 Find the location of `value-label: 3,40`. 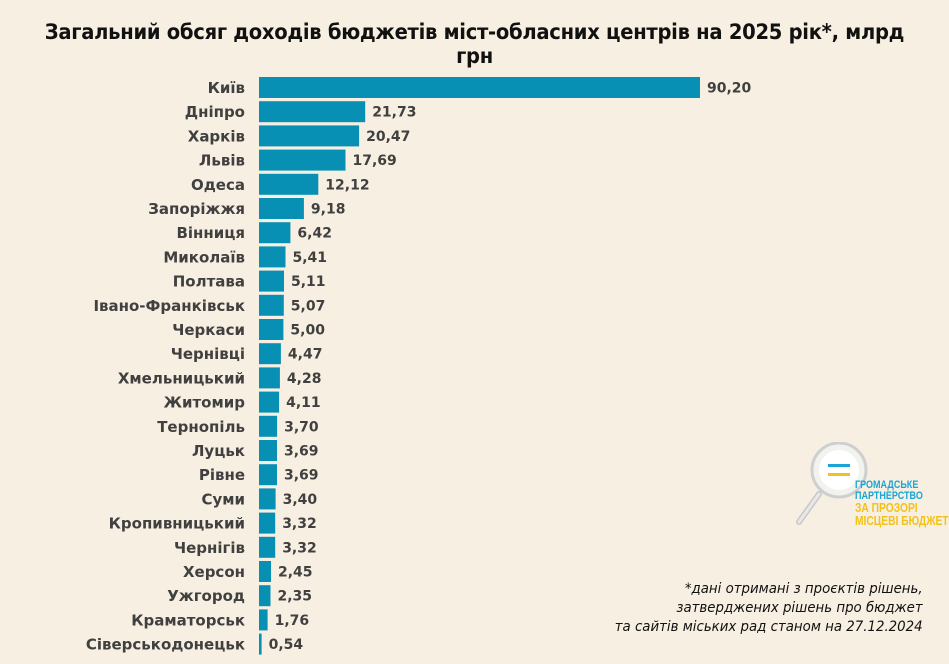

value-label: 3,40 is located at coordinates (300, 500).